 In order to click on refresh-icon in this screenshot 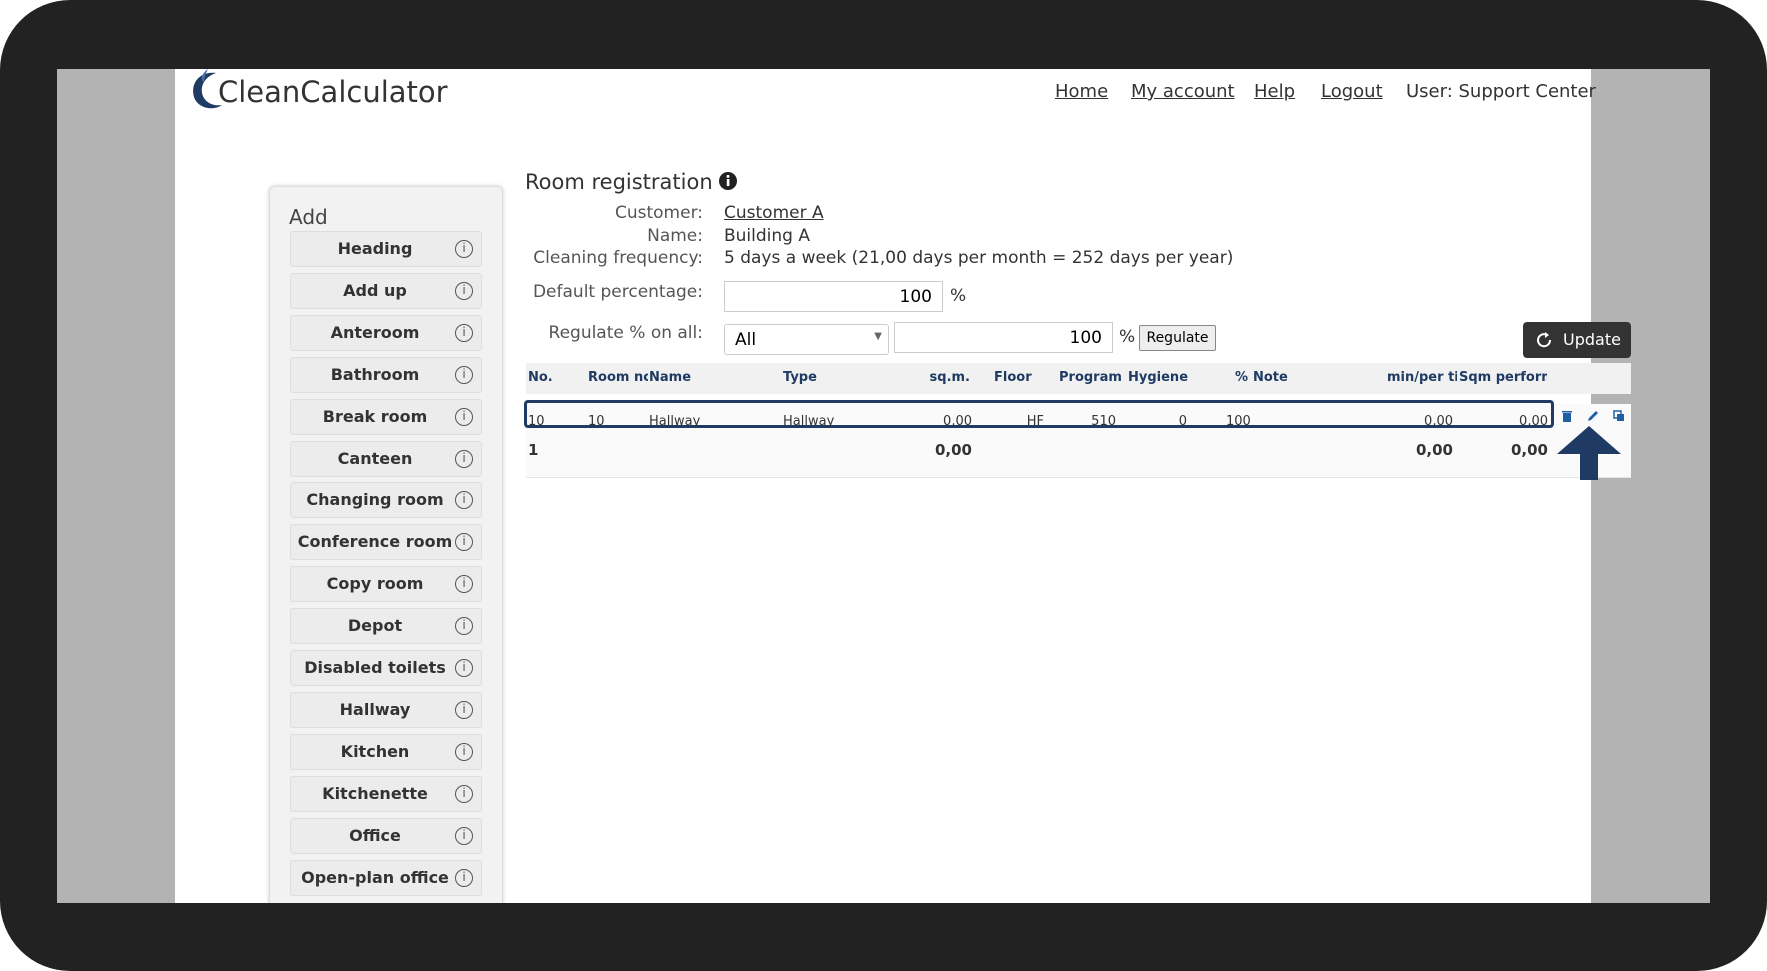, I will do `click(1544, 340)`.